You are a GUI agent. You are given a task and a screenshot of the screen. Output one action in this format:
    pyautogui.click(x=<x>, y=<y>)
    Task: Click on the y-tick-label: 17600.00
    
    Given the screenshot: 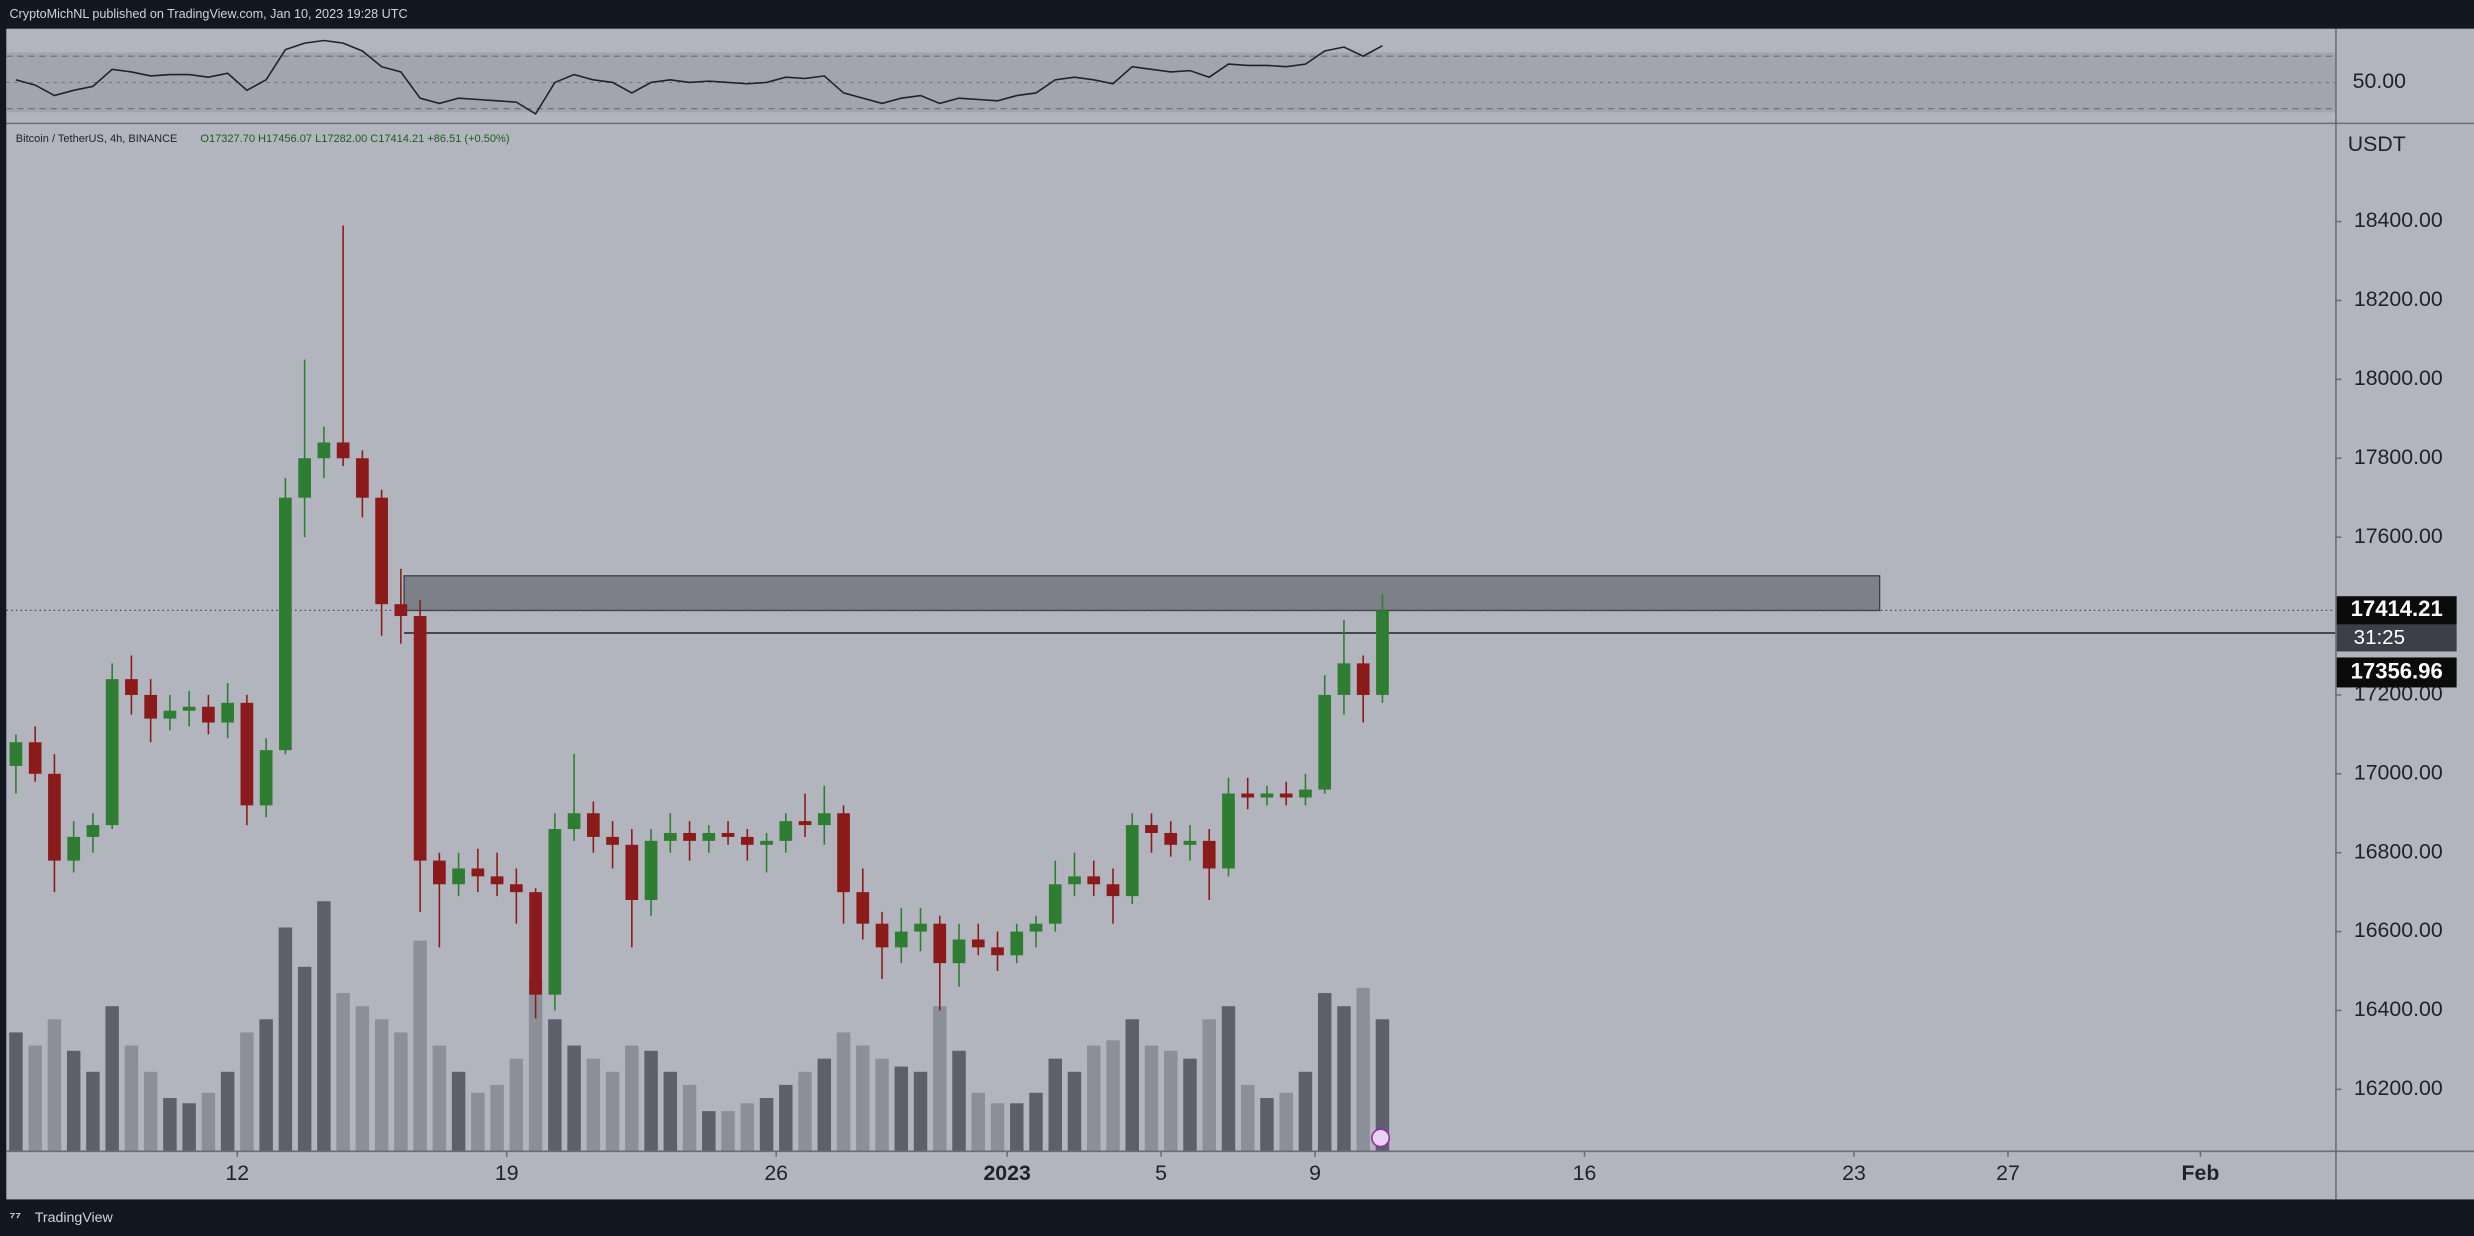 What is the action you would take?
    pyautogui.click(x=2398, y=536)
    